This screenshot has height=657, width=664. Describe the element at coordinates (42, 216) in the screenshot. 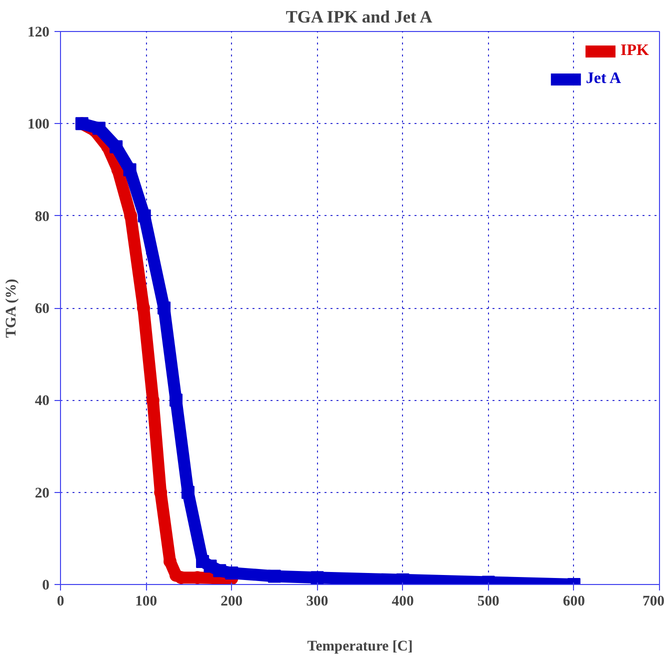

I see `y-tick-label: 80` at that location.